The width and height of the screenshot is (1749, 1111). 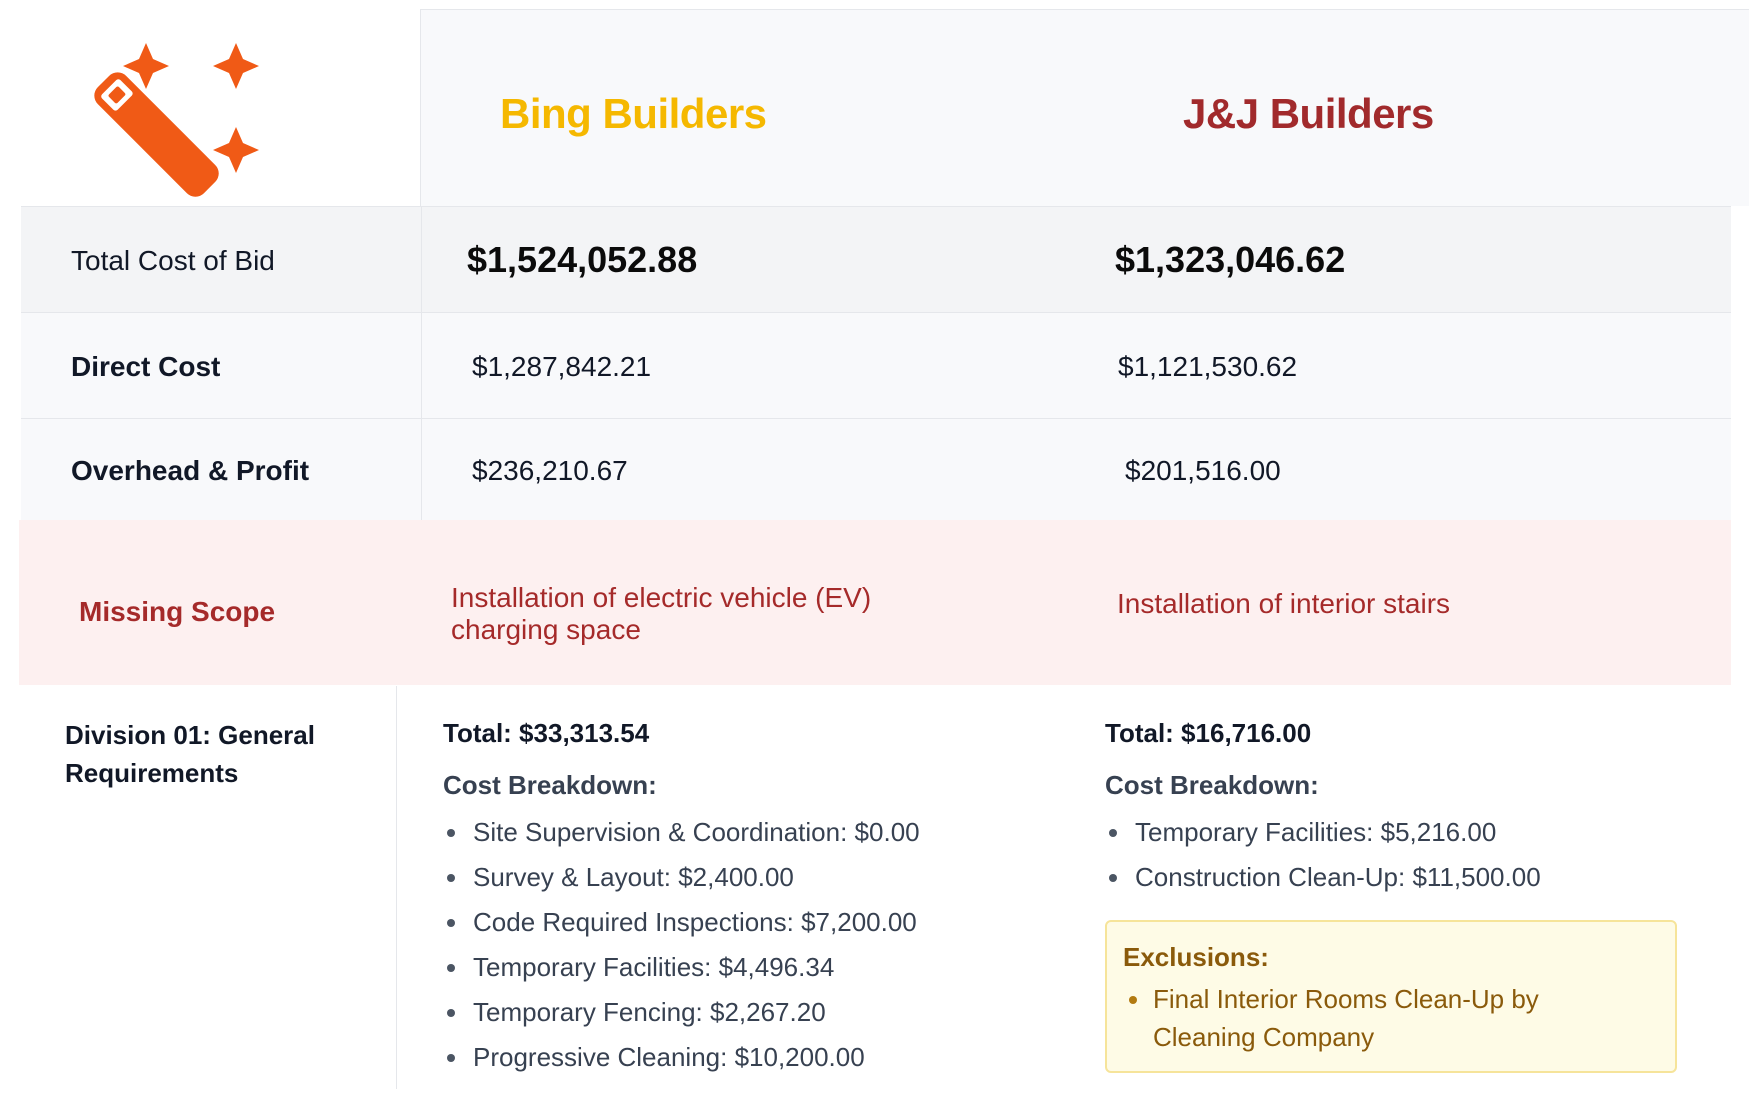 What do you see at coordinates (546, 733) in the screenshot?
I see `division-total-bing: Total: $33,313.54` at bounding box center [546, 733].